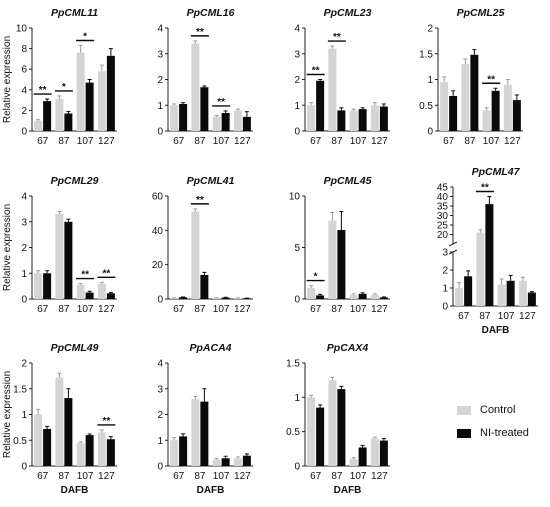 Image resolution: width=550 pixels, height=507 pixels. I want to click on y-tick-label: 6, so click(24, 70).